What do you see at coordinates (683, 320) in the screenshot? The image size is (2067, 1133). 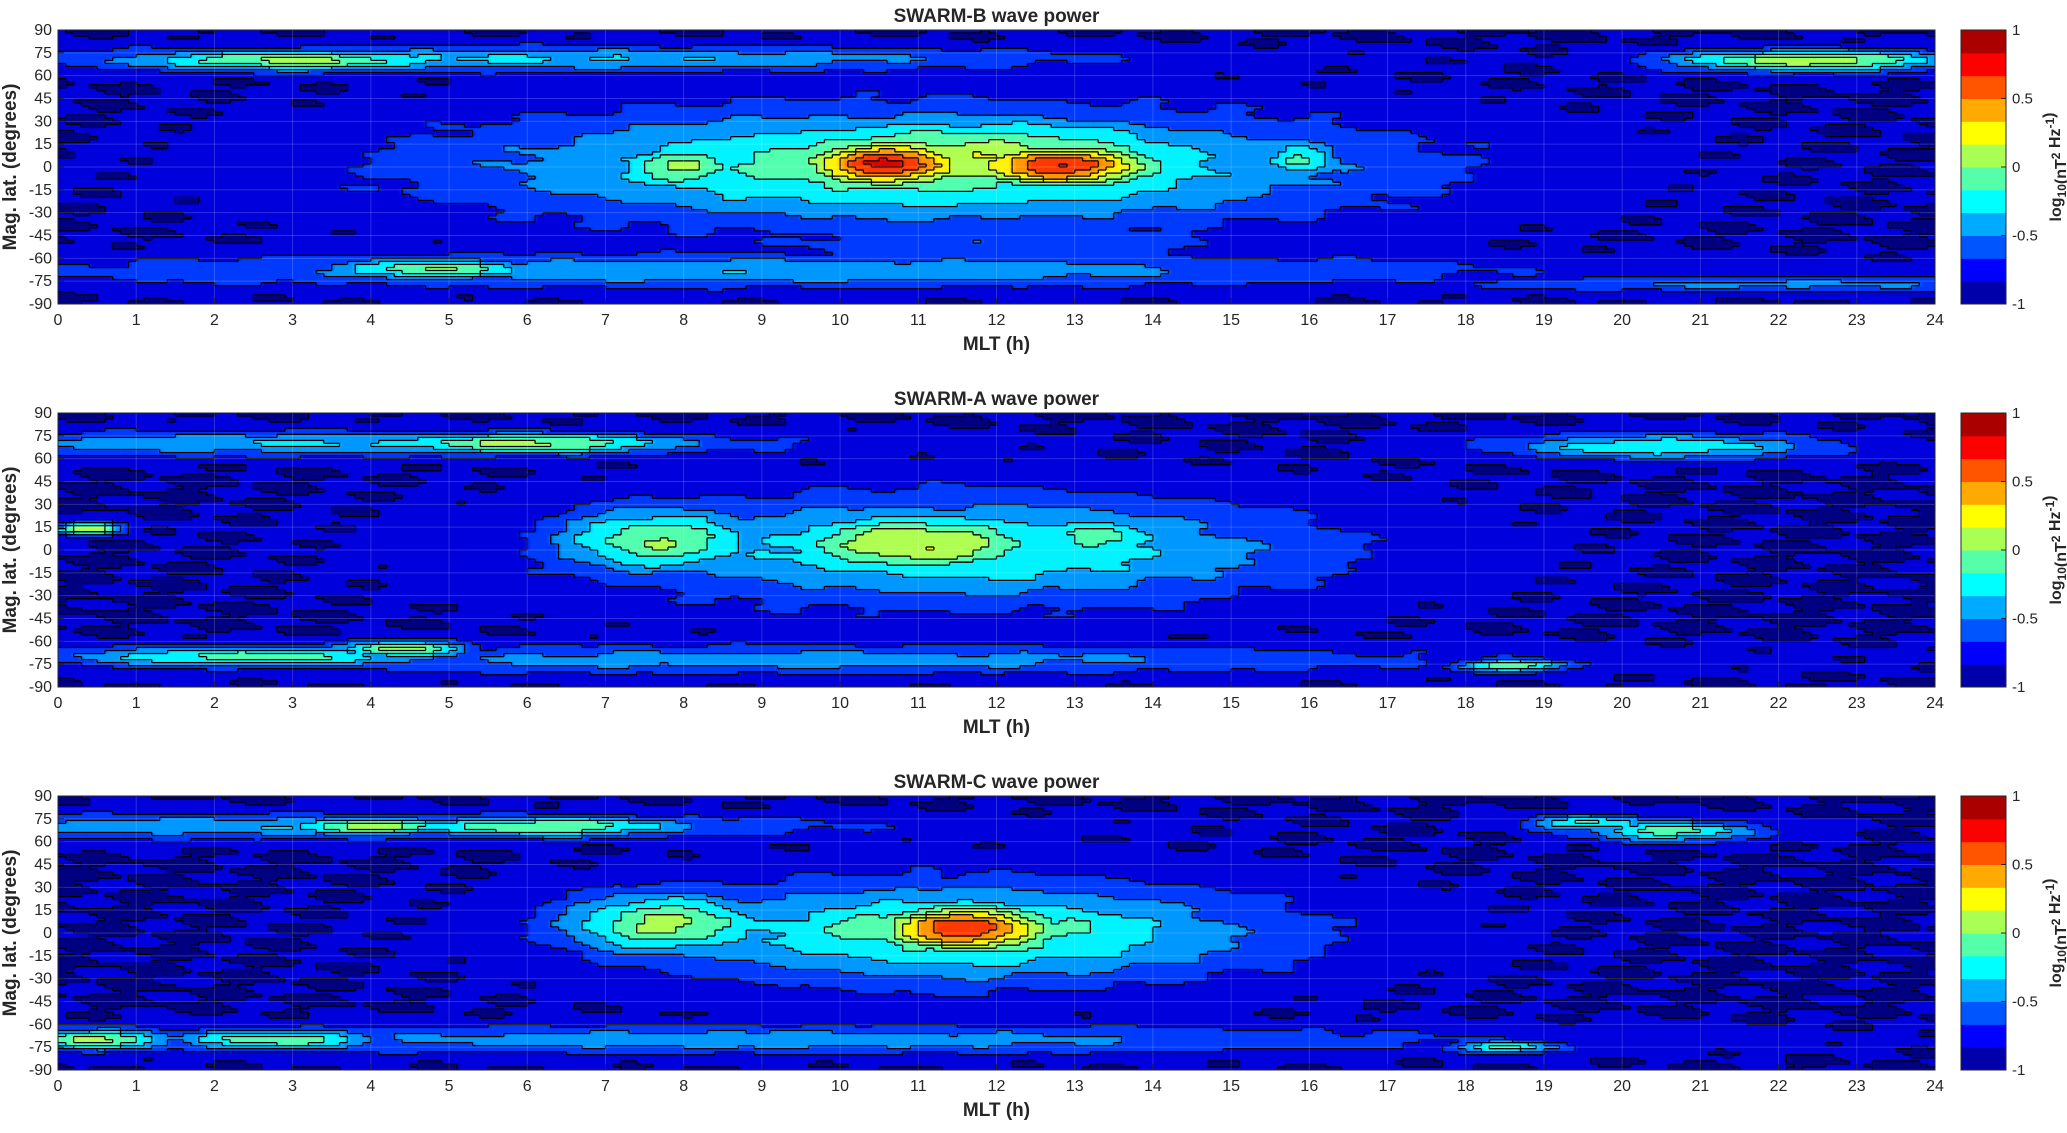 I see `x-tick-label: 8` at bounding box center [683, 320].